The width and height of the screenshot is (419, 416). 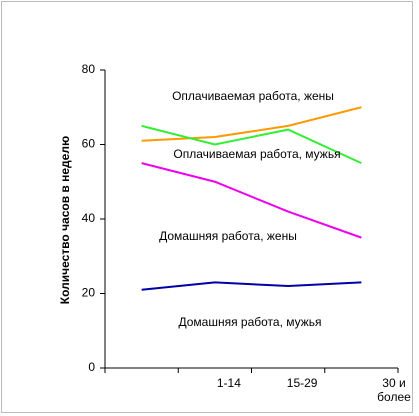 I want to click on series-label: Оплачиваемая работа, жены, so click(x=253, y=96).